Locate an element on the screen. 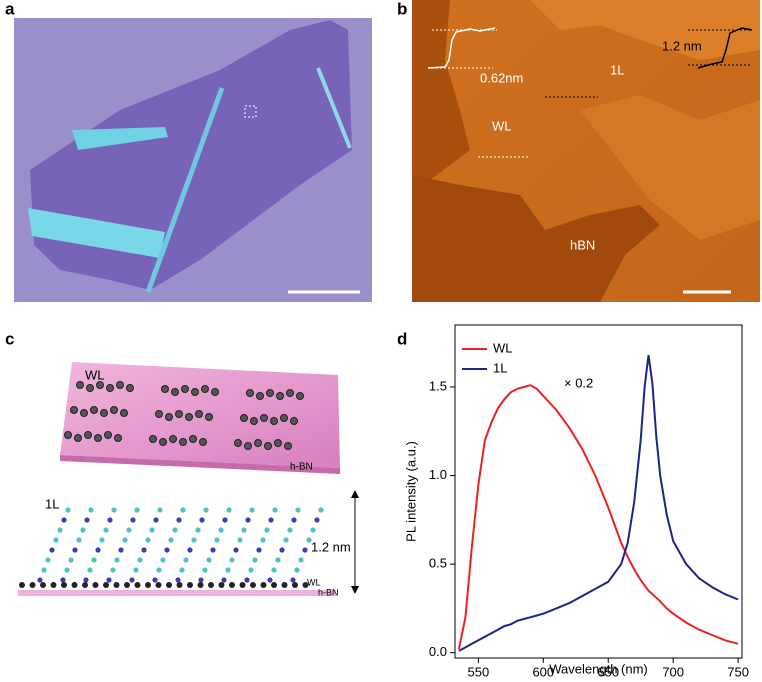 This screenshot has height=682, width=762. panel-label: d is located at coordinates (402, 338).